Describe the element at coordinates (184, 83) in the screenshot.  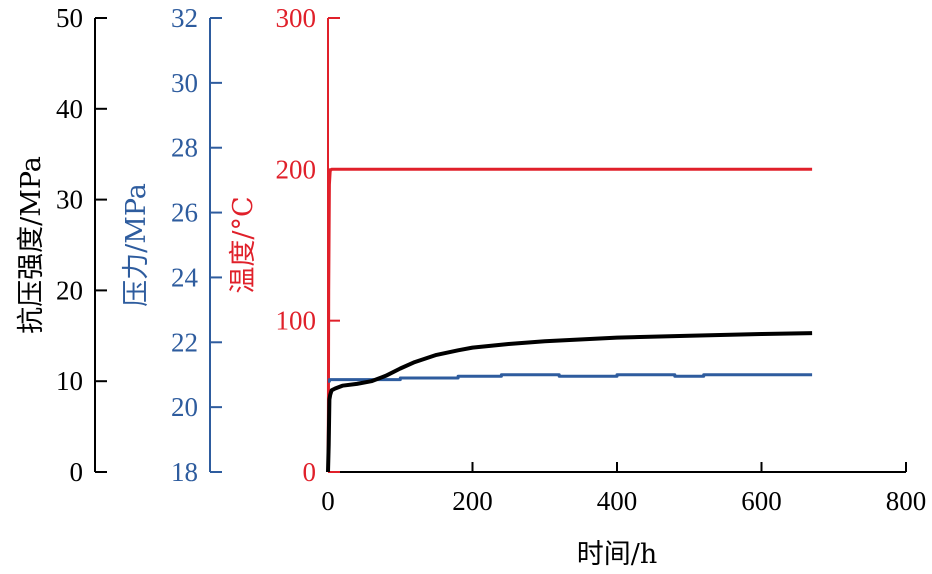
I see `pressure-tick-label: 30` at that location.